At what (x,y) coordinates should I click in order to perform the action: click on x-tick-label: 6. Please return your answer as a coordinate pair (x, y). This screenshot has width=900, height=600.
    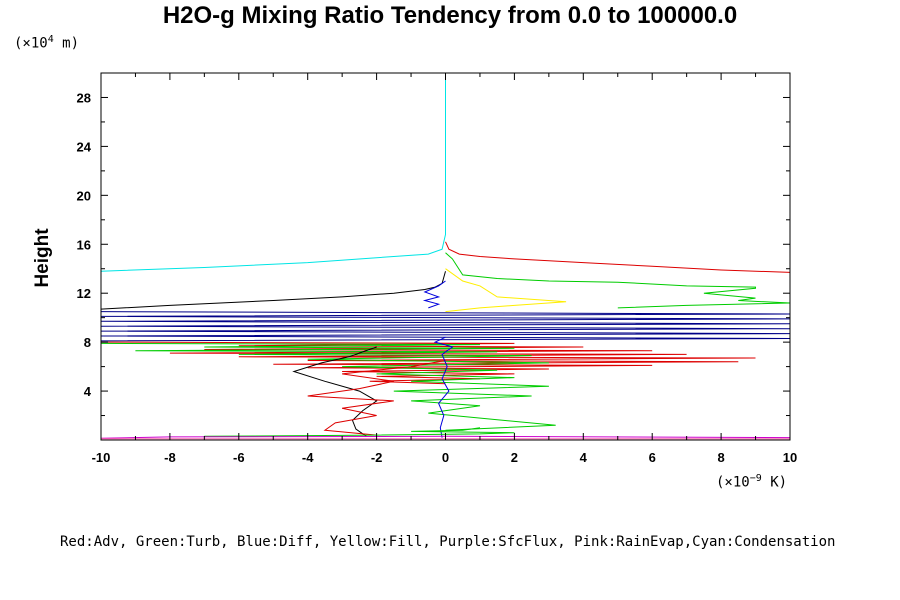
    Looking at the image, I should click on (652, 457).